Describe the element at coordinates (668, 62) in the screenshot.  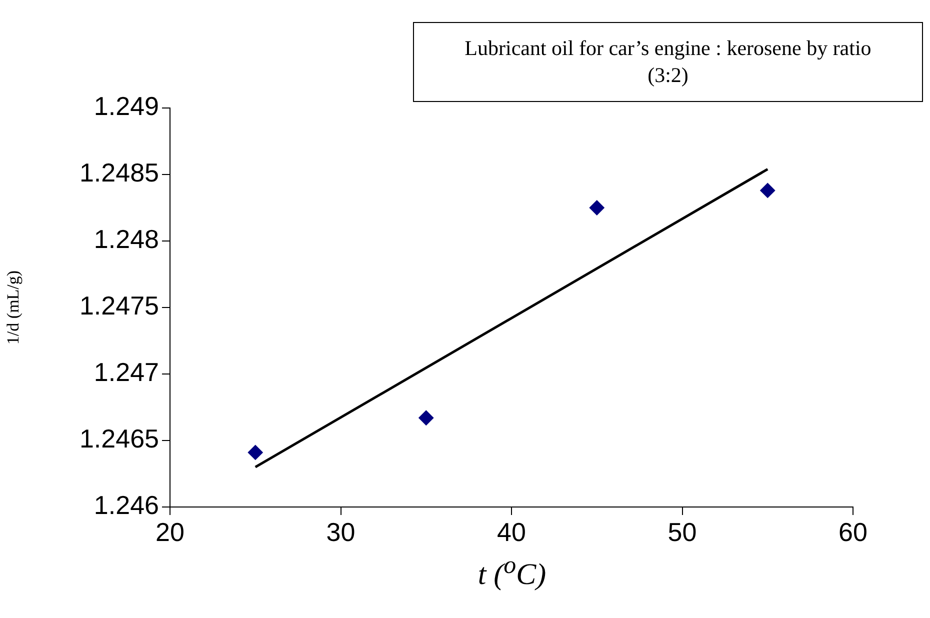
I see `chart-title: Lubricant oil for car’s engine : kerosene by ratio (3:2)` at that location.